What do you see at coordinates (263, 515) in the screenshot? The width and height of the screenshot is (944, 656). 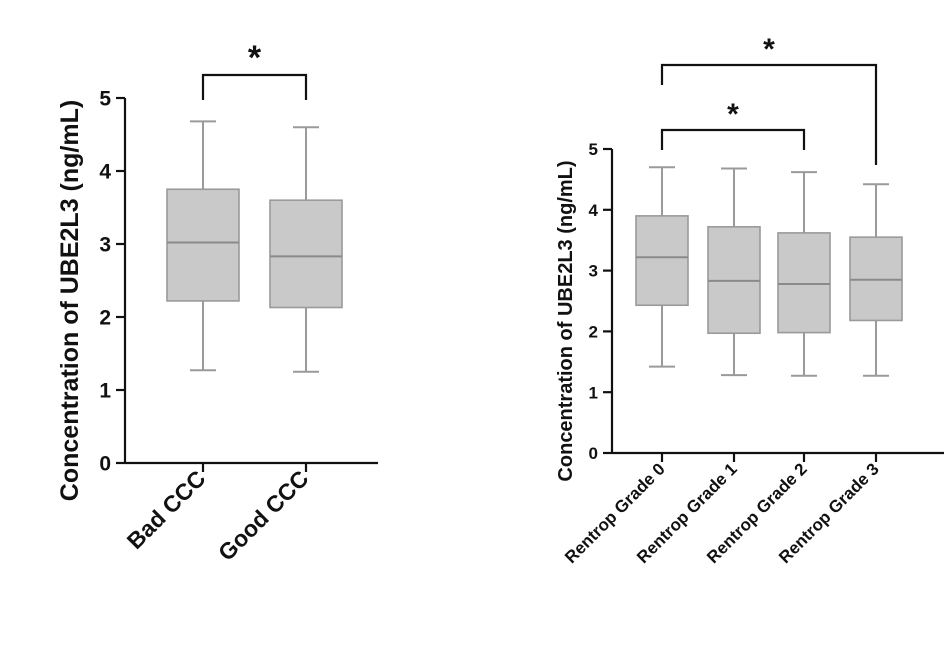 I see `x-category-label: Good CCC` at bounding box center [263, 515].